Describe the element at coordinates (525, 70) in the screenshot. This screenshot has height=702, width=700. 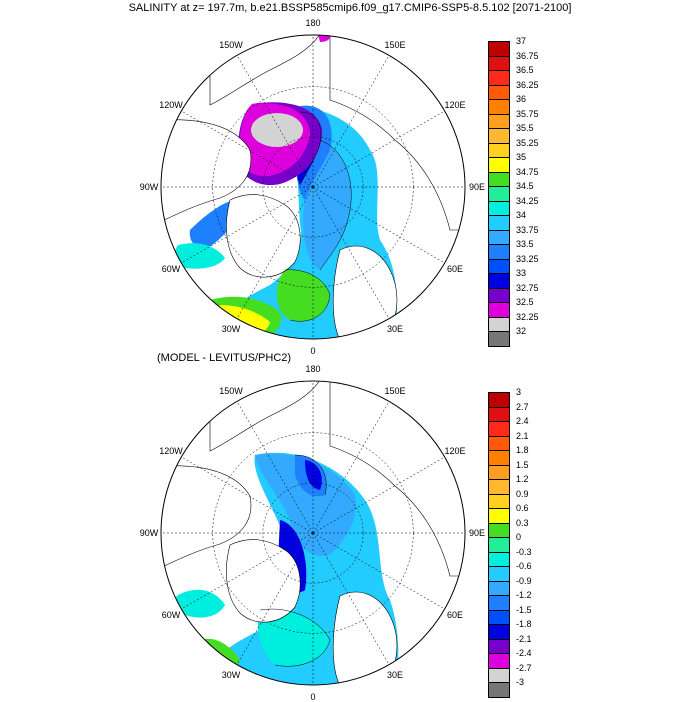
I see `colorbar-label: 36.5` at that location.